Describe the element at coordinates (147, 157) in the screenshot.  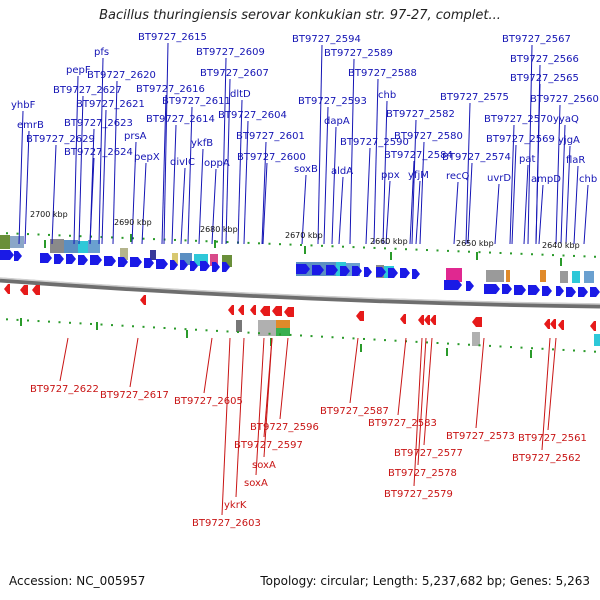
I see `top-gene-label: pepX` at that location.